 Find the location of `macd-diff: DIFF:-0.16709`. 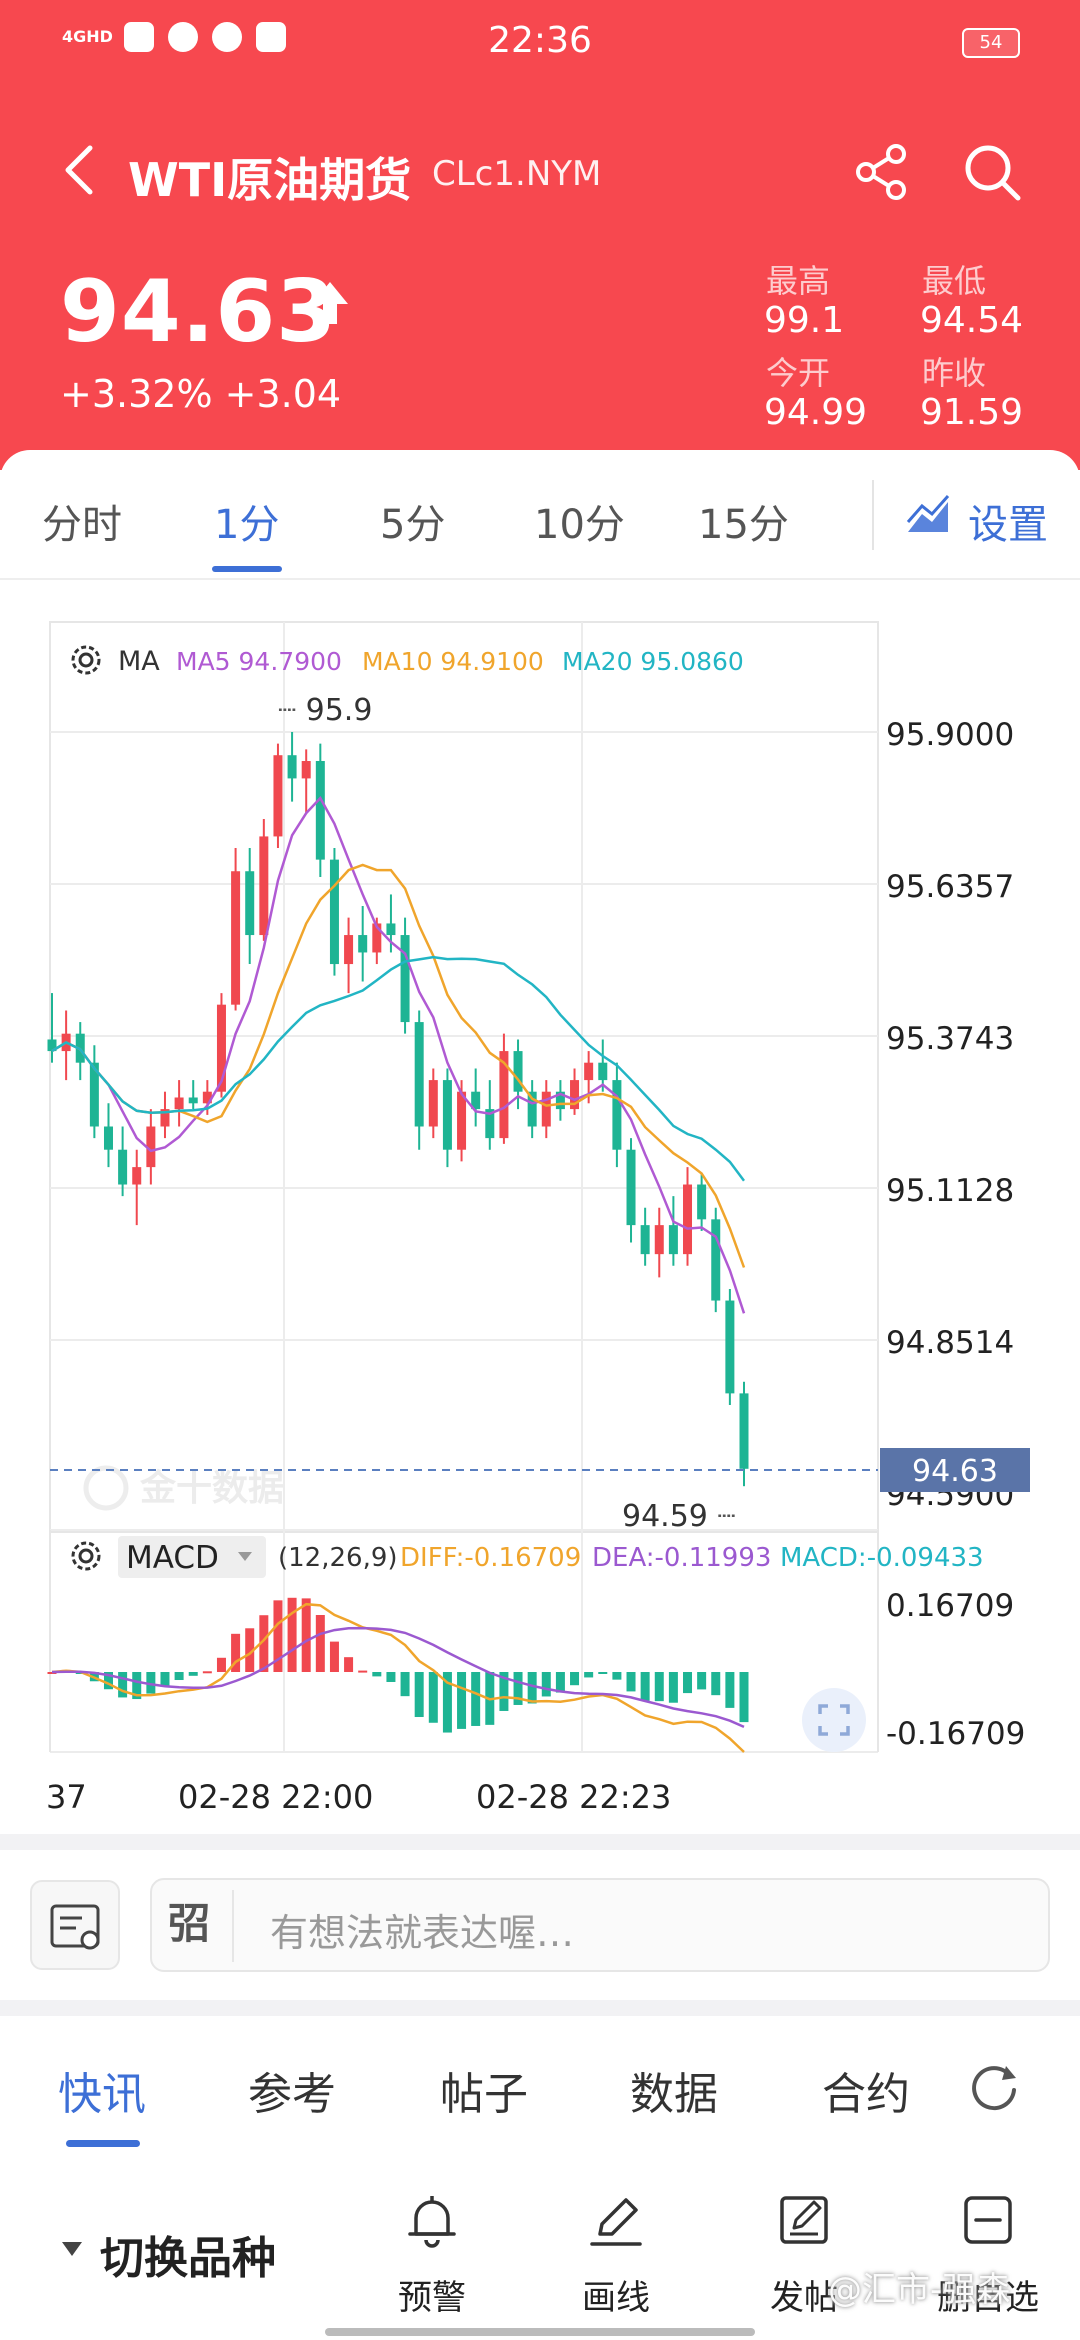

macd-diff: DIFF:-0.16709 is located at coordinates (490, 1558).